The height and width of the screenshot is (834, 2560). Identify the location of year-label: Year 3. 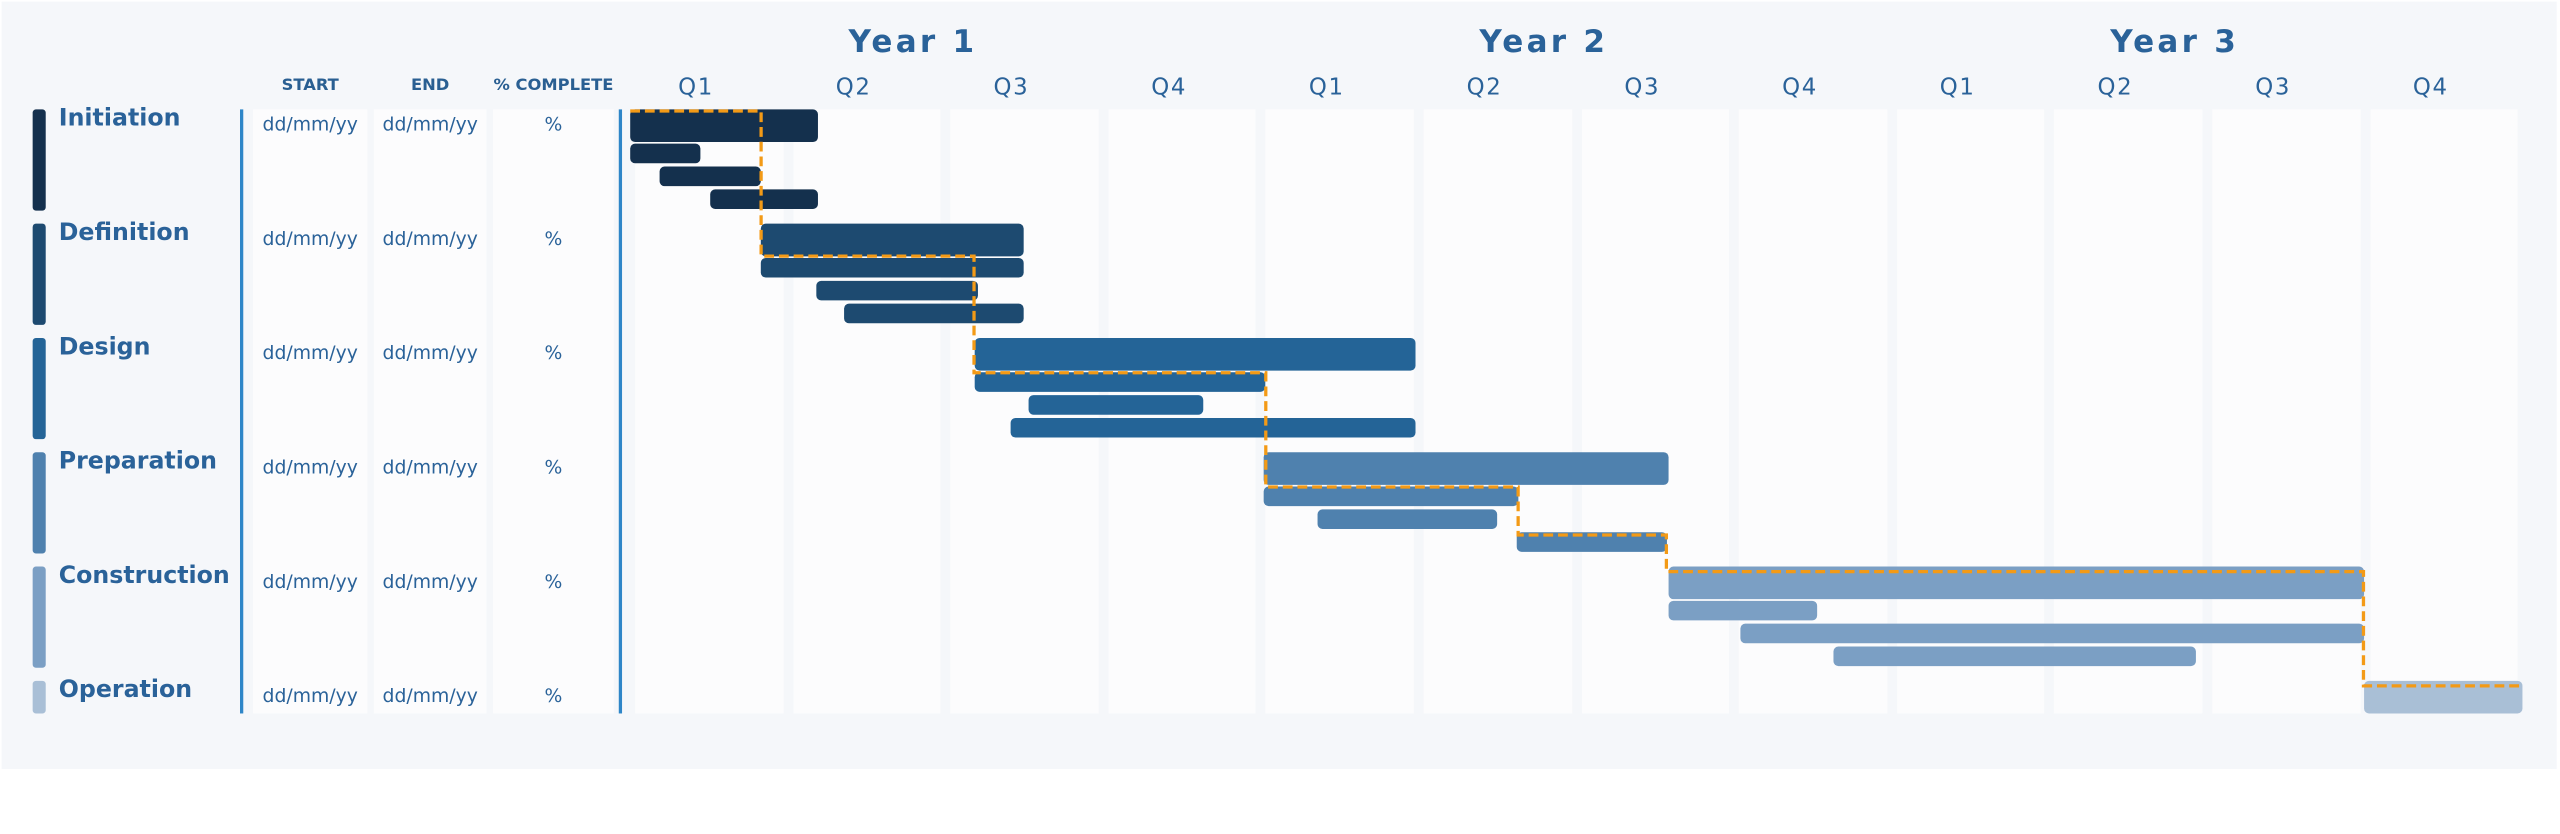
(2175, 42).